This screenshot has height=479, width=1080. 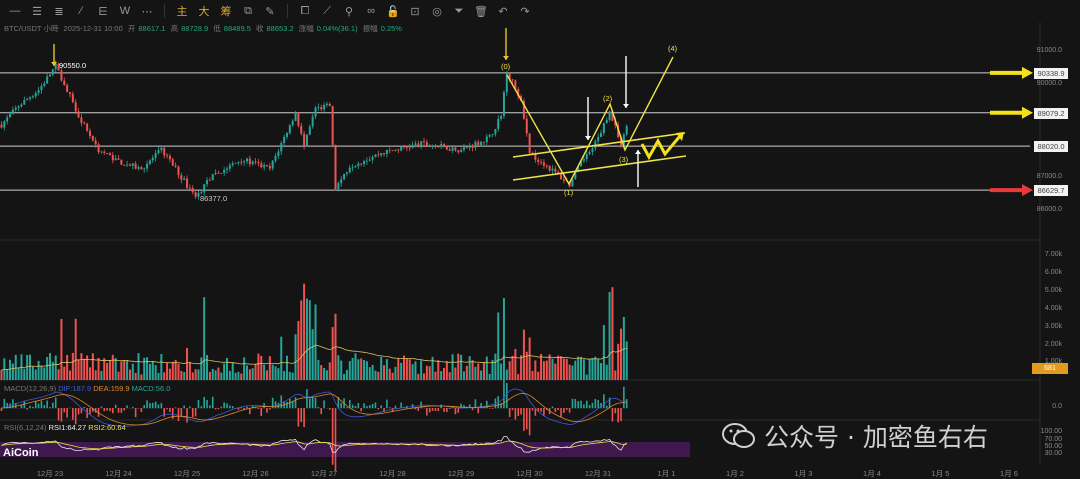 I want to click on volume-tick: 6.00k, so click(x=1053, y=272).